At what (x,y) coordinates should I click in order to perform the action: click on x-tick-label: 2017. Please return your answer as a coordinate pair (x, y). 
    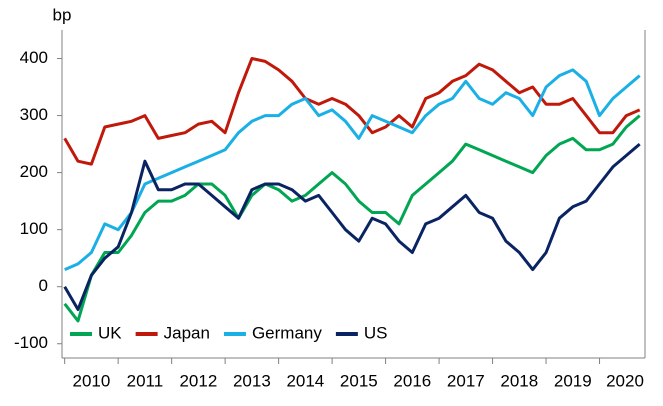
    Looking at the image, I should click on (466, 380).